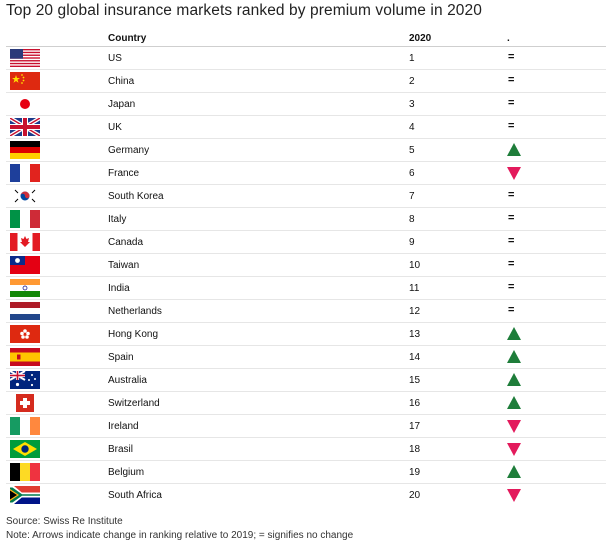 The image size is (611, 549). I want to click on rank-value: 3, so click(412, 104).